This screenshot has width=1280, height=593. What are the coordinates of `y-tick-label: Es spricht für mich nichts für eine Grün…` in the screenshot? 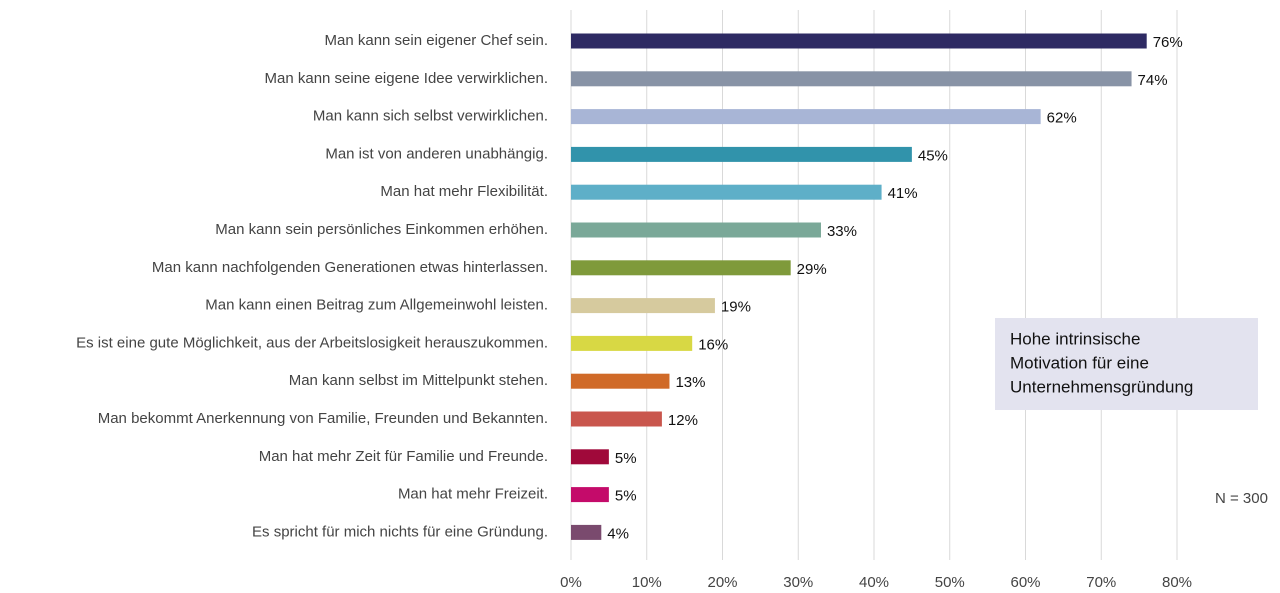 It's located at (400, 531).